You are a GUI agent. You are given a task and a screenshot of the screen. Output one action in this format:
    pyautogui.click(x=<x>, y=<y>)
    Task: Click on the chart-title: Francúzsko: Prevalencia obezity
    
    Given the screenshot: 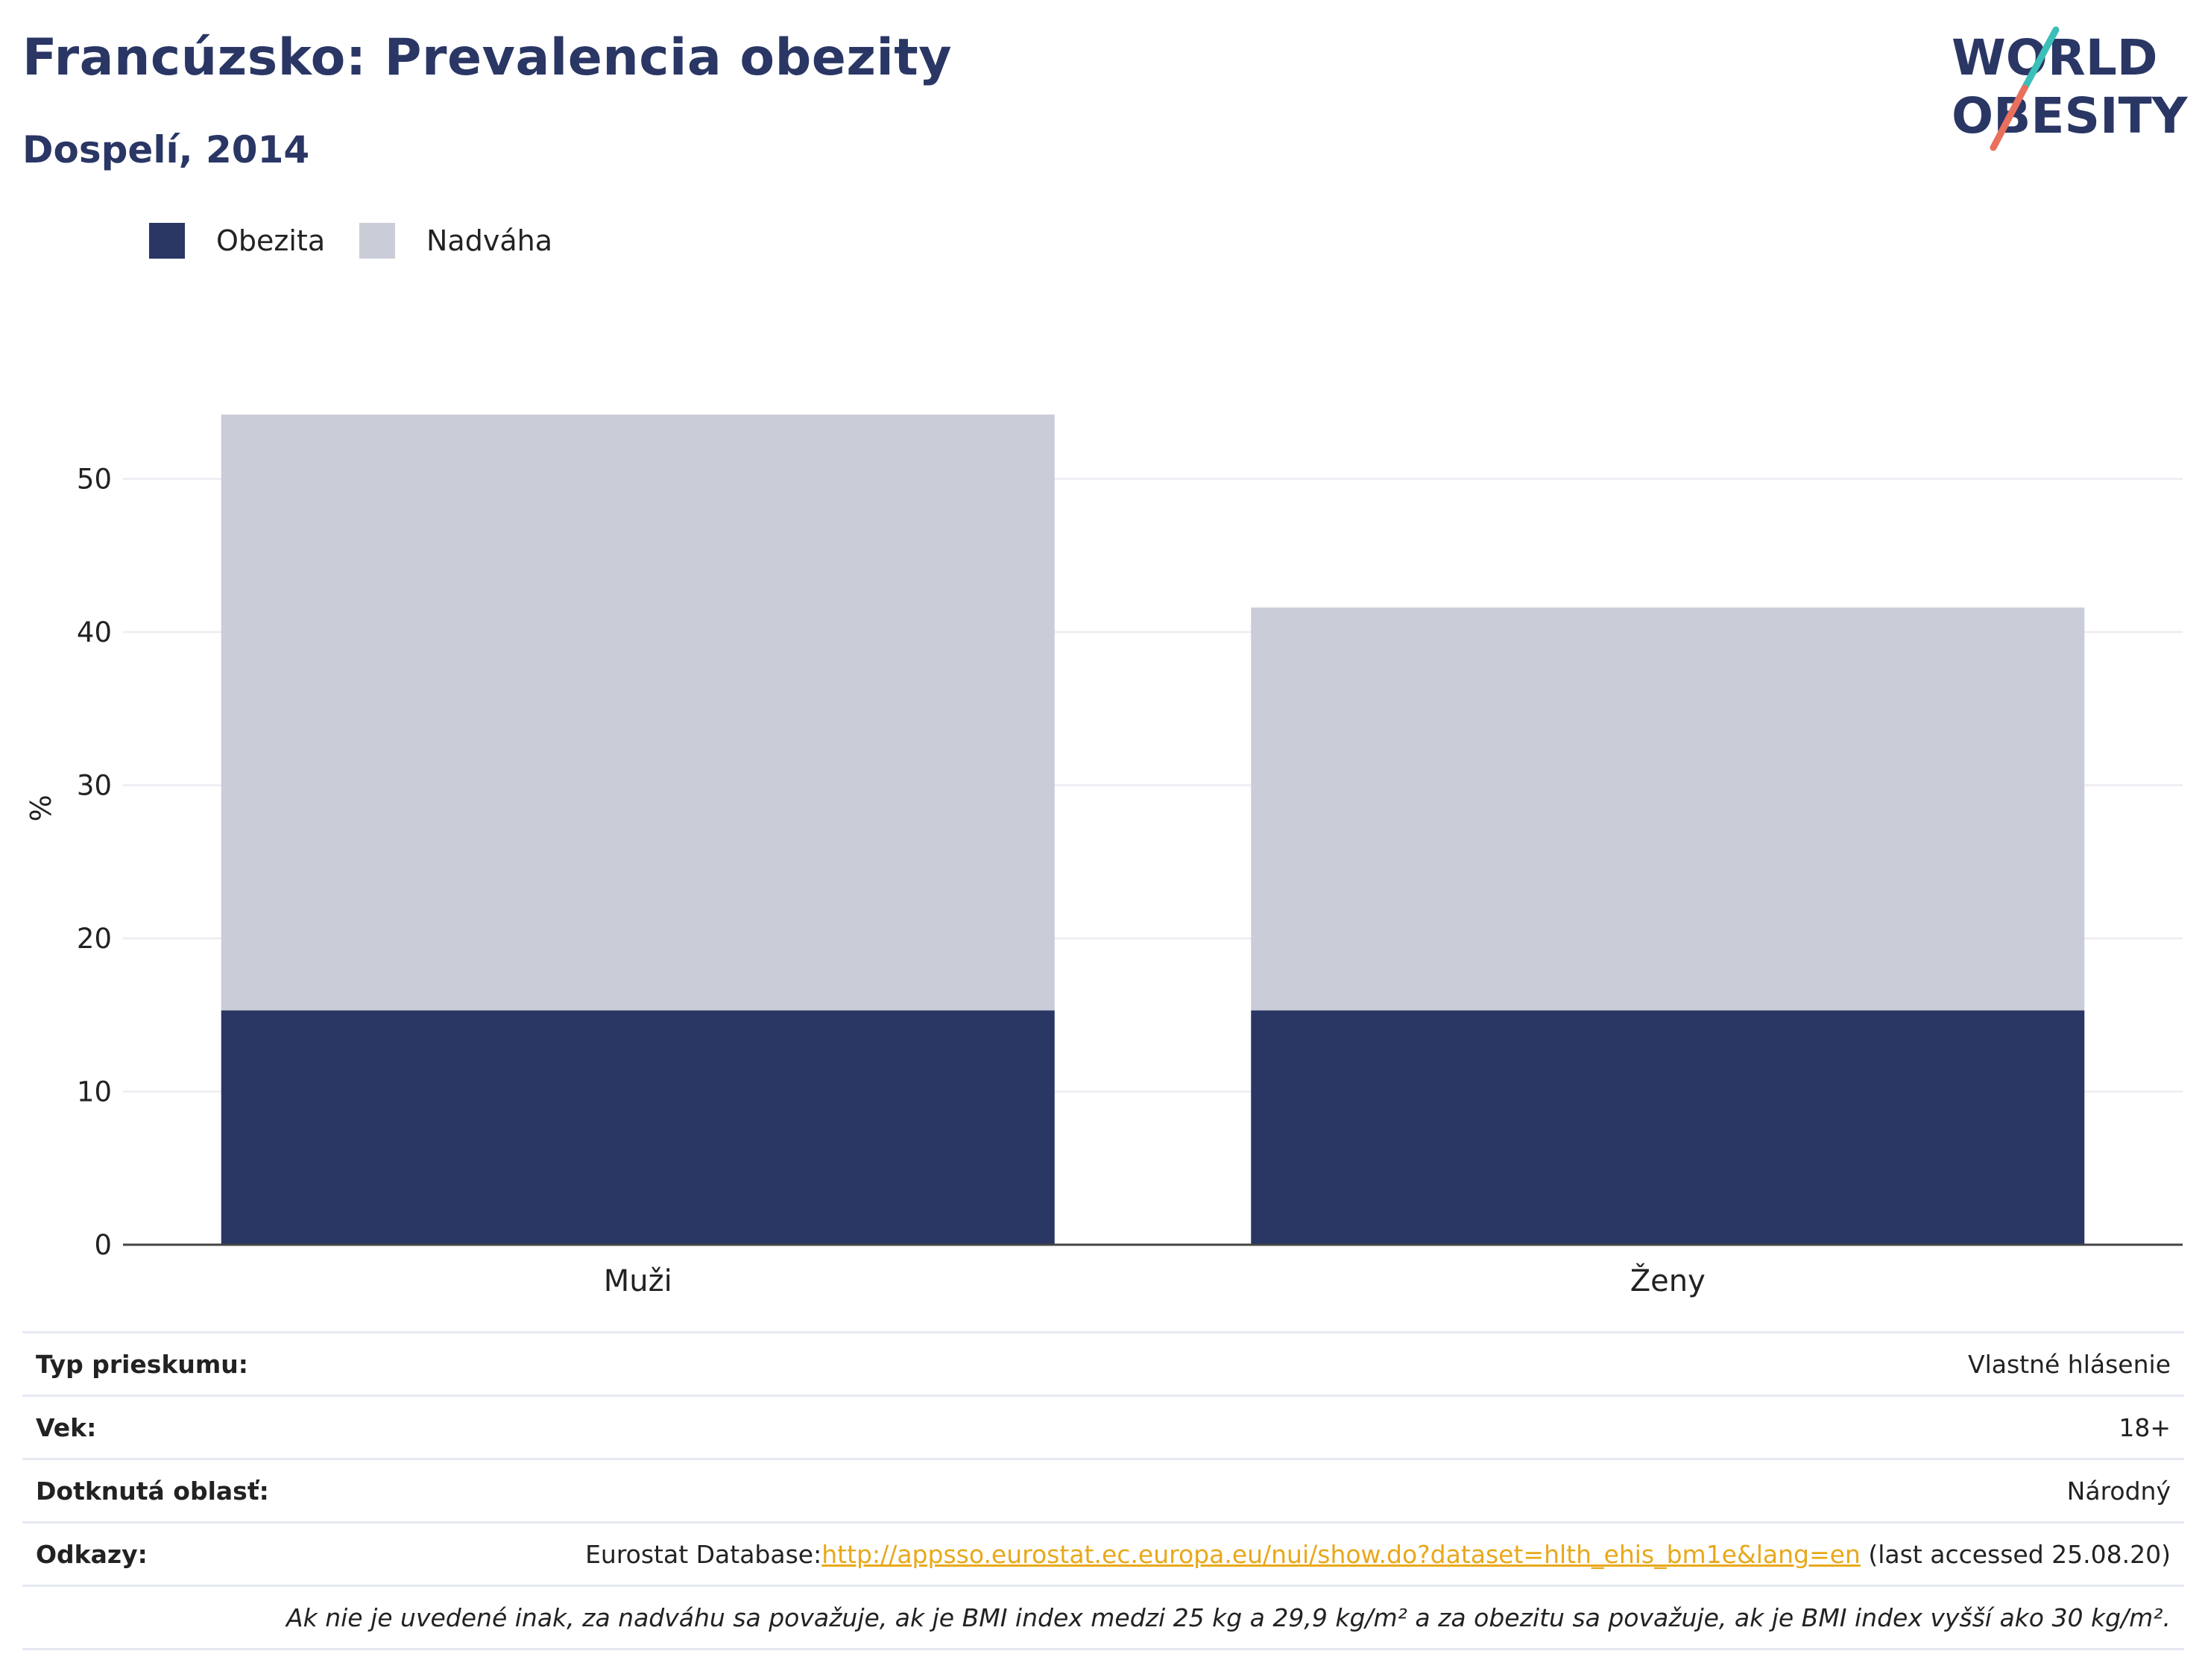 What is the action you would take?
    pyautogui.click(x=487, y=57)
    